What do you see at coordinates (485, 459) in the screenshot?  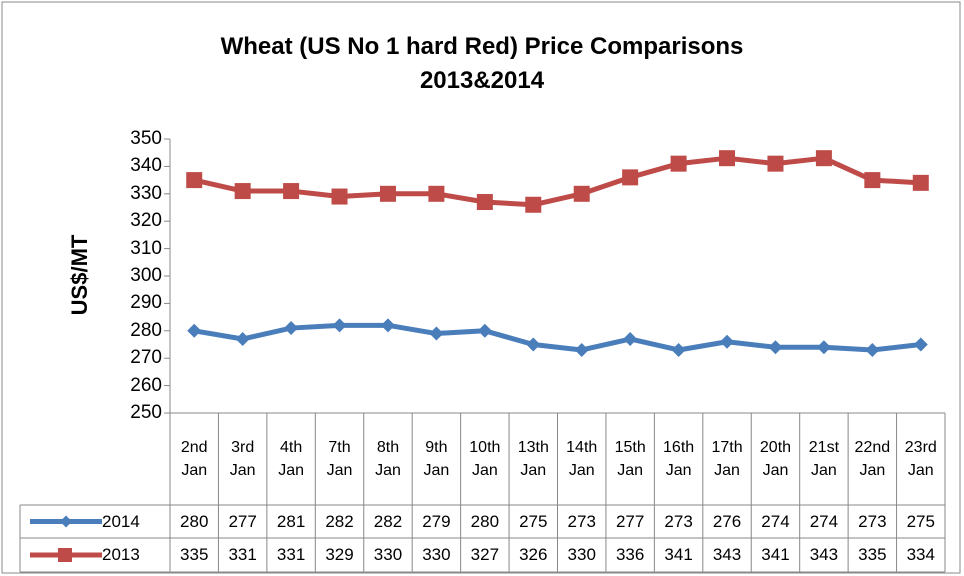 I see `x-tick-label: 10th Jan` at bounding box center [485, 459].